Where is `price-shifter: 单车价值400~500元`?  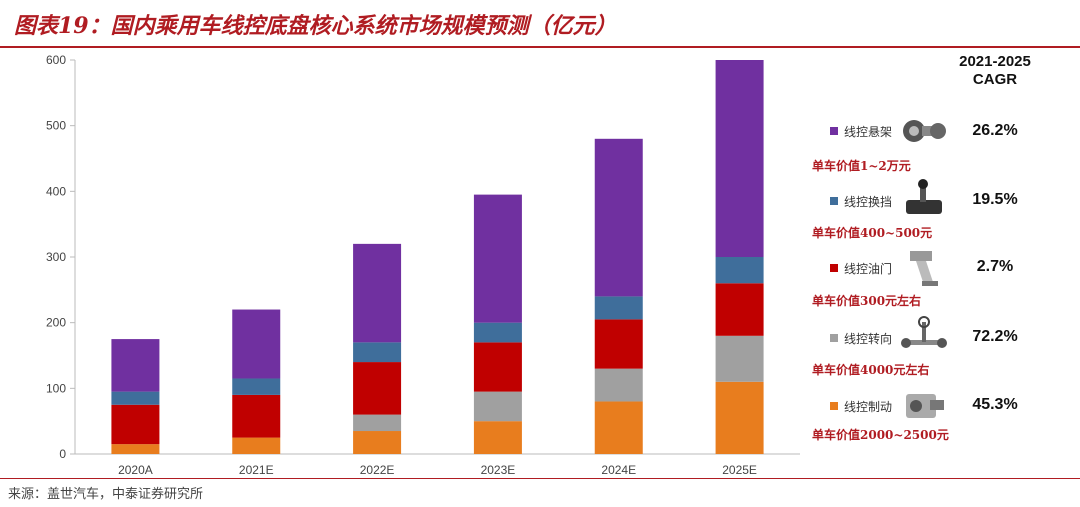 price-shifter: 单车价值400~500元 is located at coordinates (872, 233).